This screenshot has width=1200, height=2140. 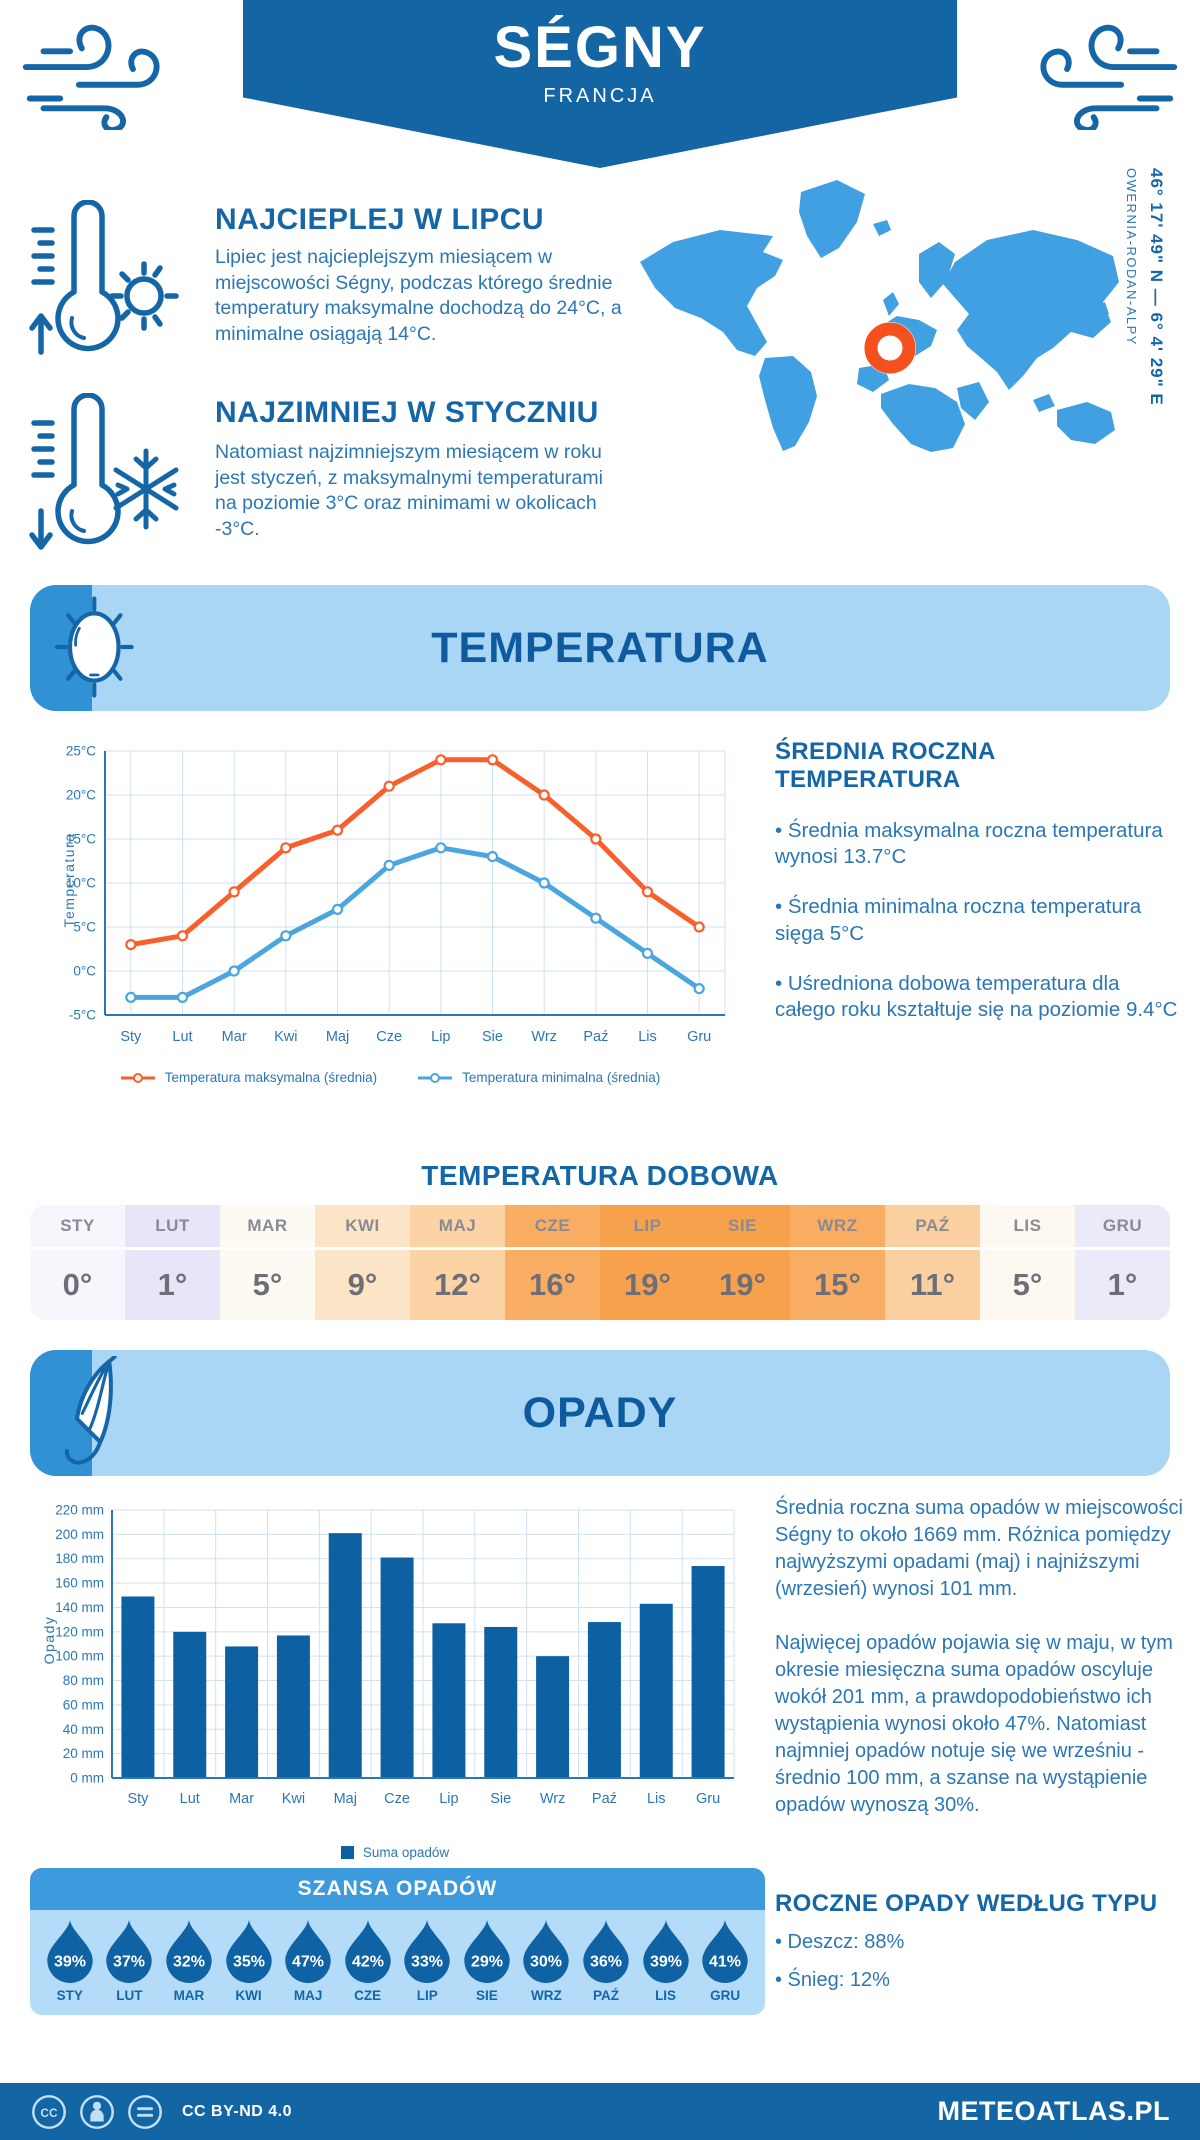 I want to click on svg-text: Lis, so click(x=656, y=1799).